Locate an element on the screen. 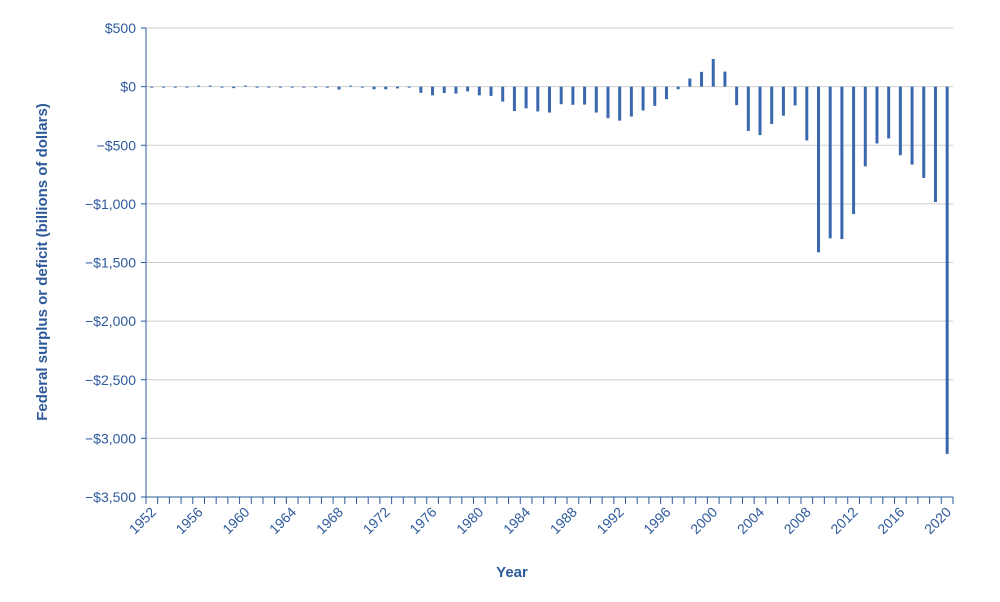  y-tick-label: −$500 is located at coordinates (117, 145).